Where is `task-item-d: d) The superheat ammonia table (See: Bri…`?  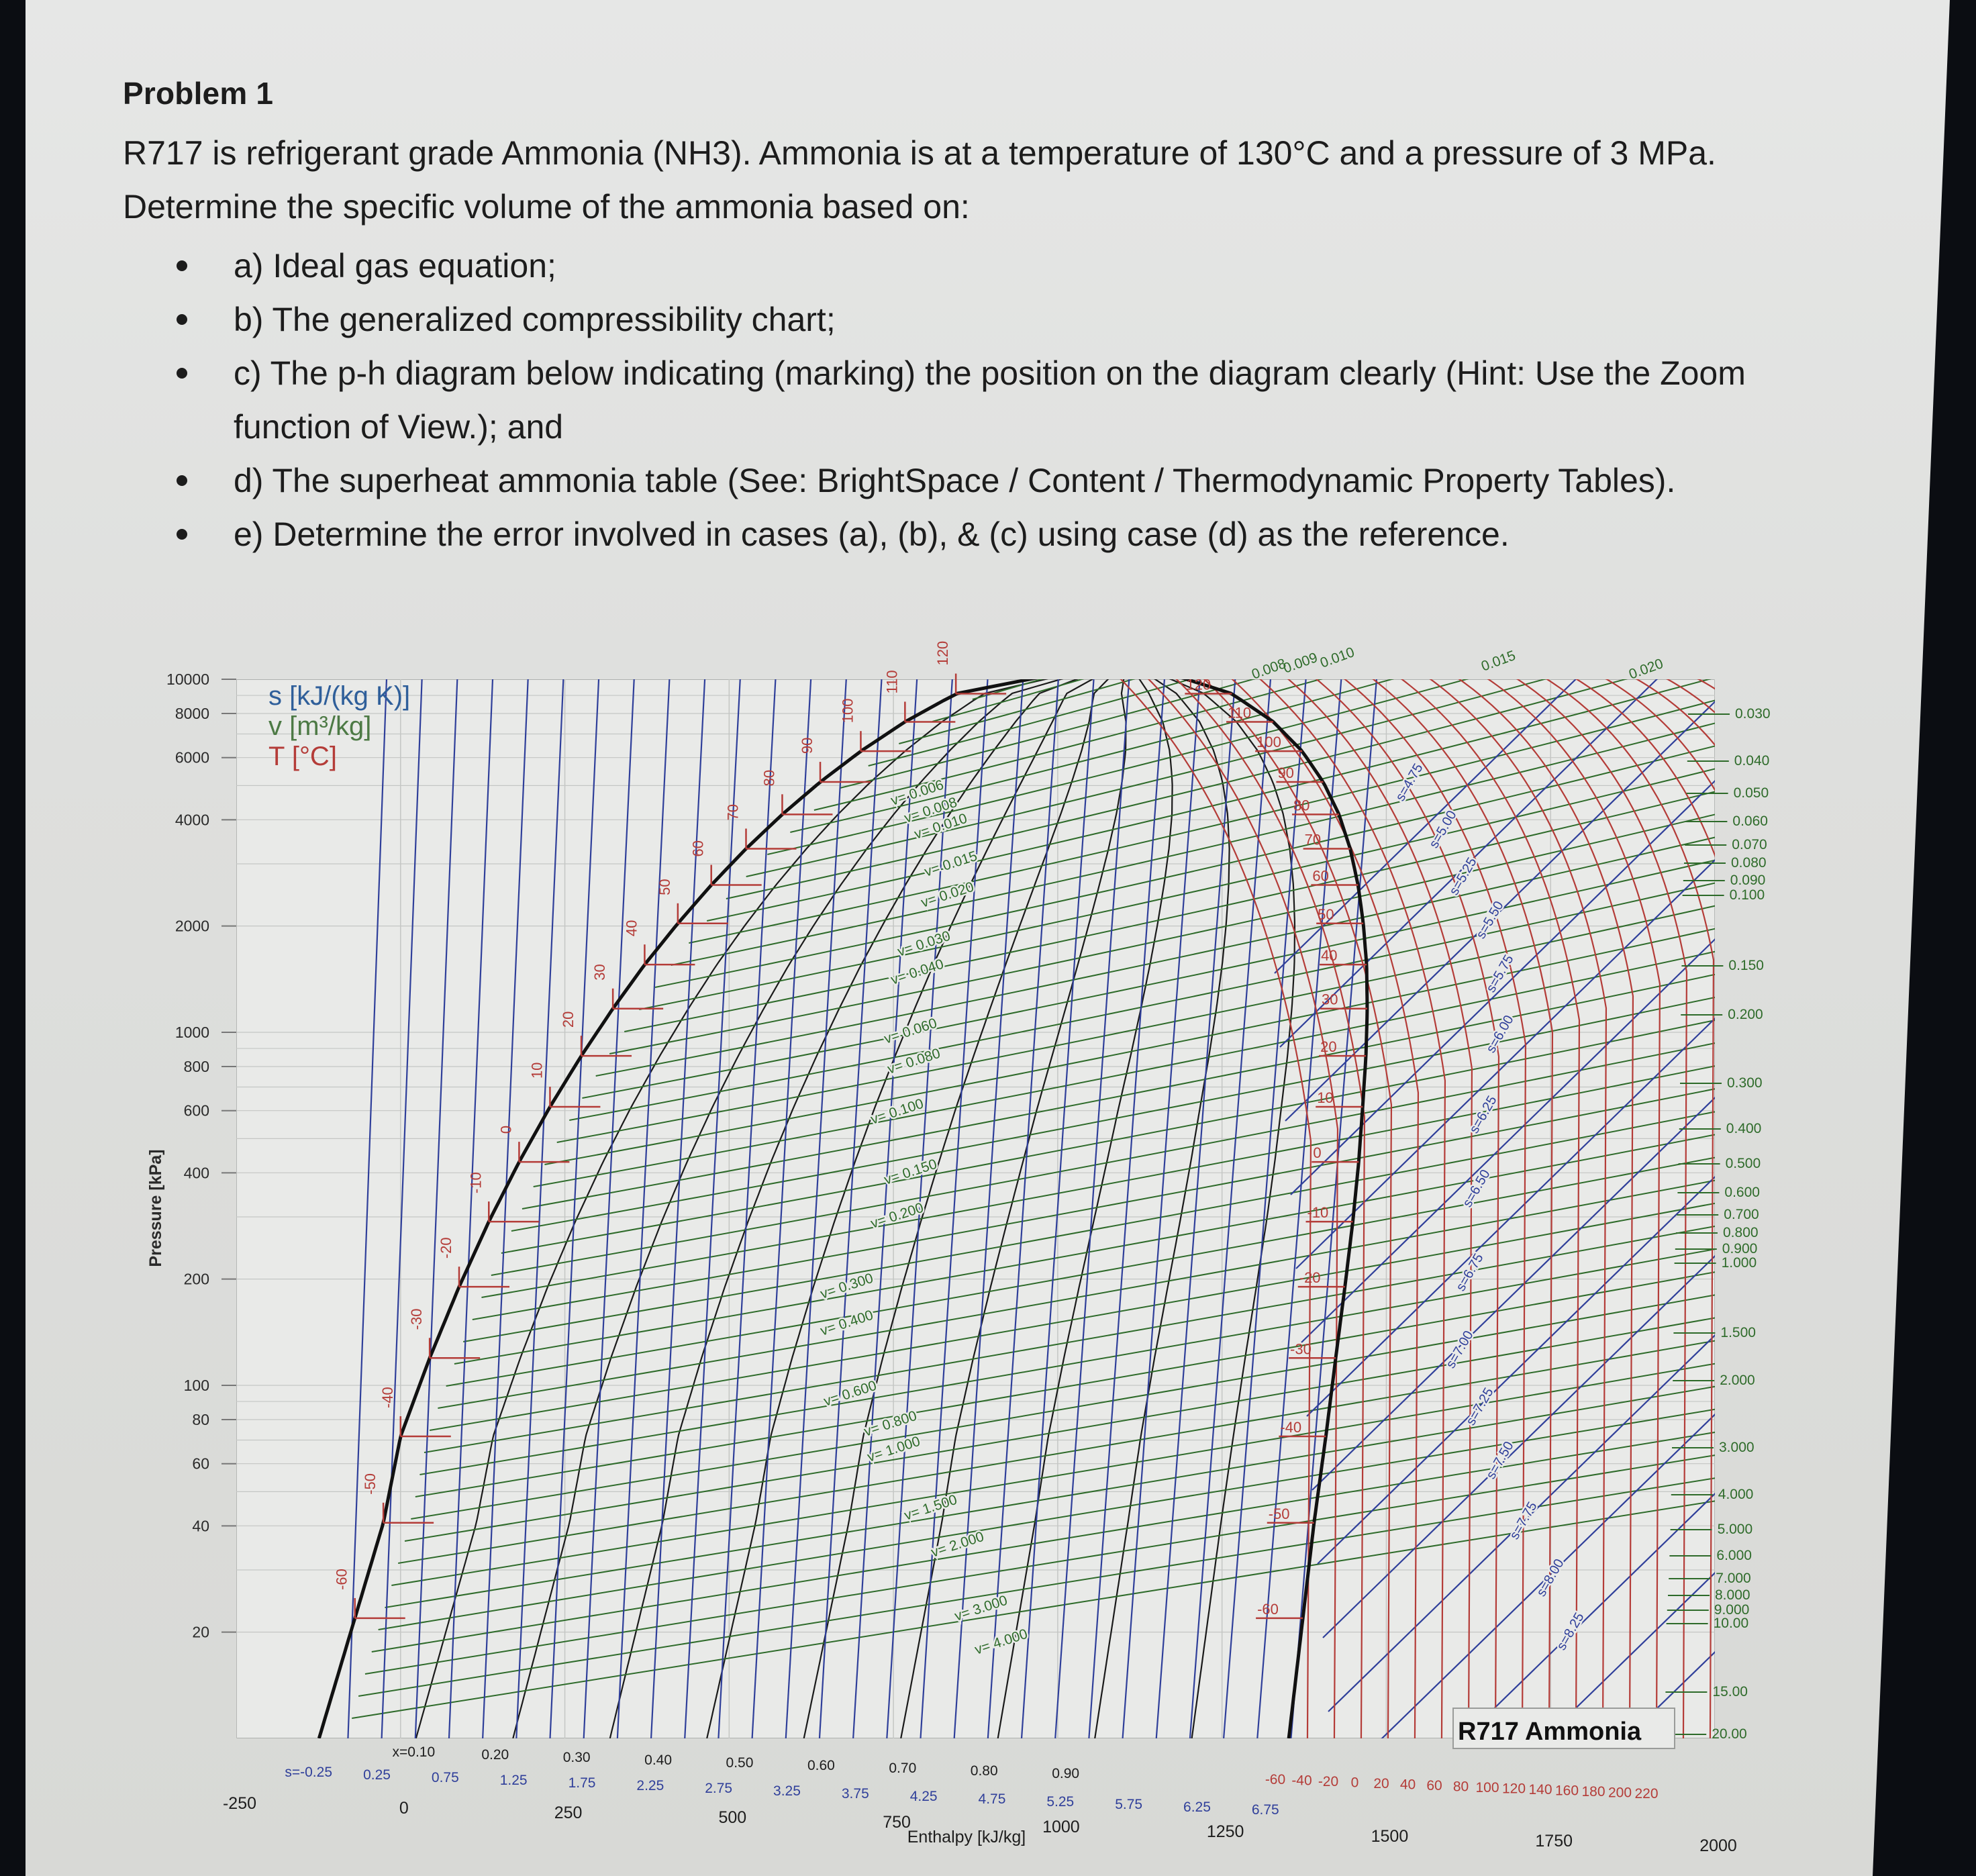 task-item-d: d) The superheat ammonia table (See: Bri… is located at coordinates (995, 480).